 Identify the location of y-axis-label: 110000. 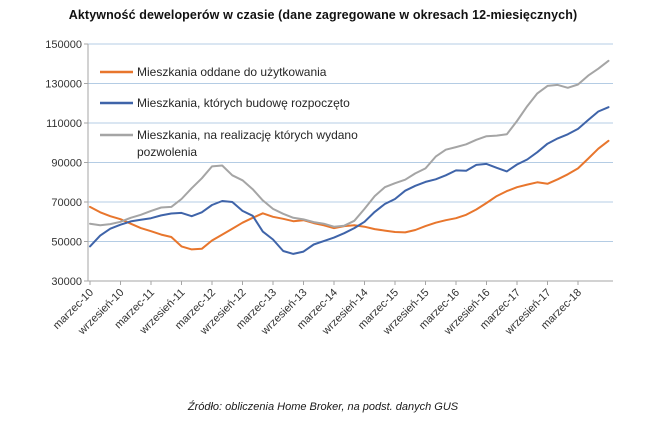
(64, 124).